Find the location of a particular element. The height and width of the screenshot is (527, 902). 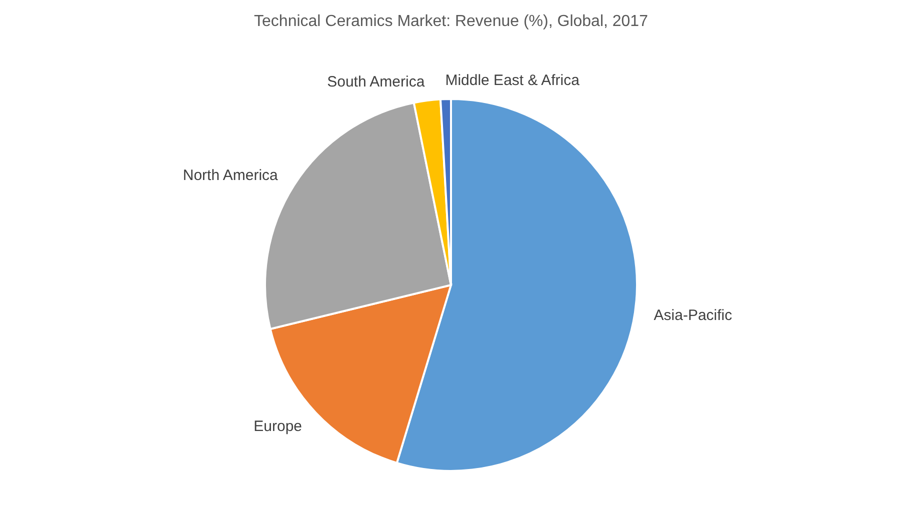

slice-label: North America is located at coordinates (230, 175).